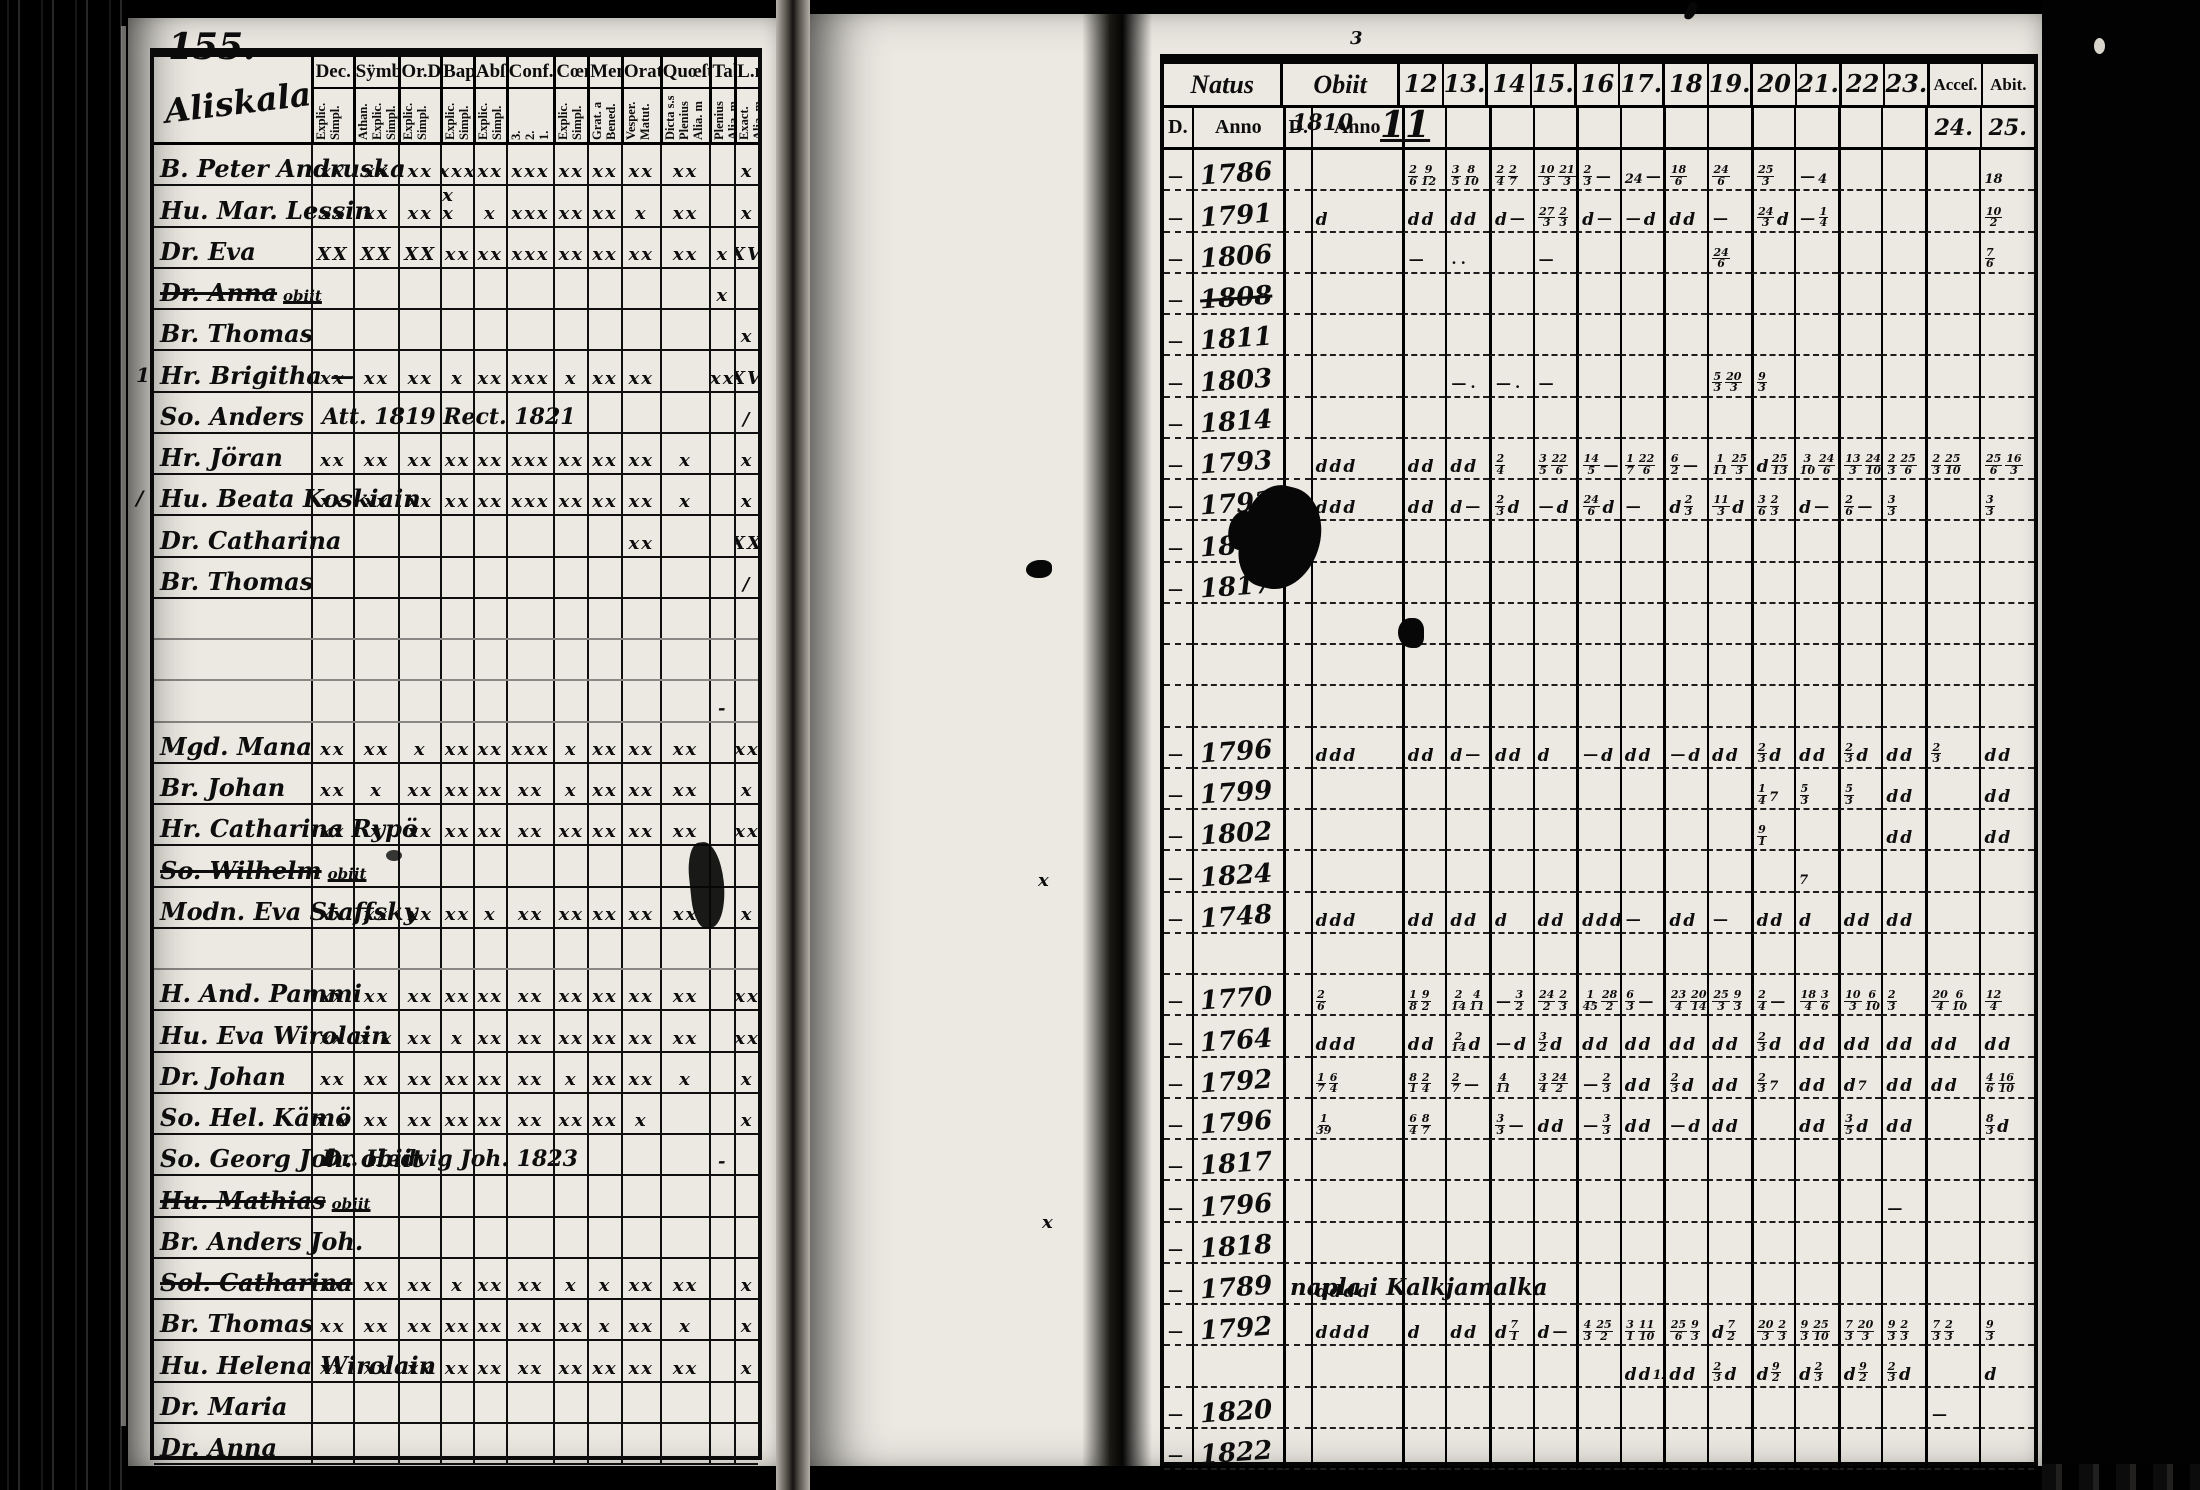 The width and height of the screenshot is (2200, 1490). Describe the element at coordinates (1599, 1243) in the screenshot. I see `register-row: —1818` at that location.